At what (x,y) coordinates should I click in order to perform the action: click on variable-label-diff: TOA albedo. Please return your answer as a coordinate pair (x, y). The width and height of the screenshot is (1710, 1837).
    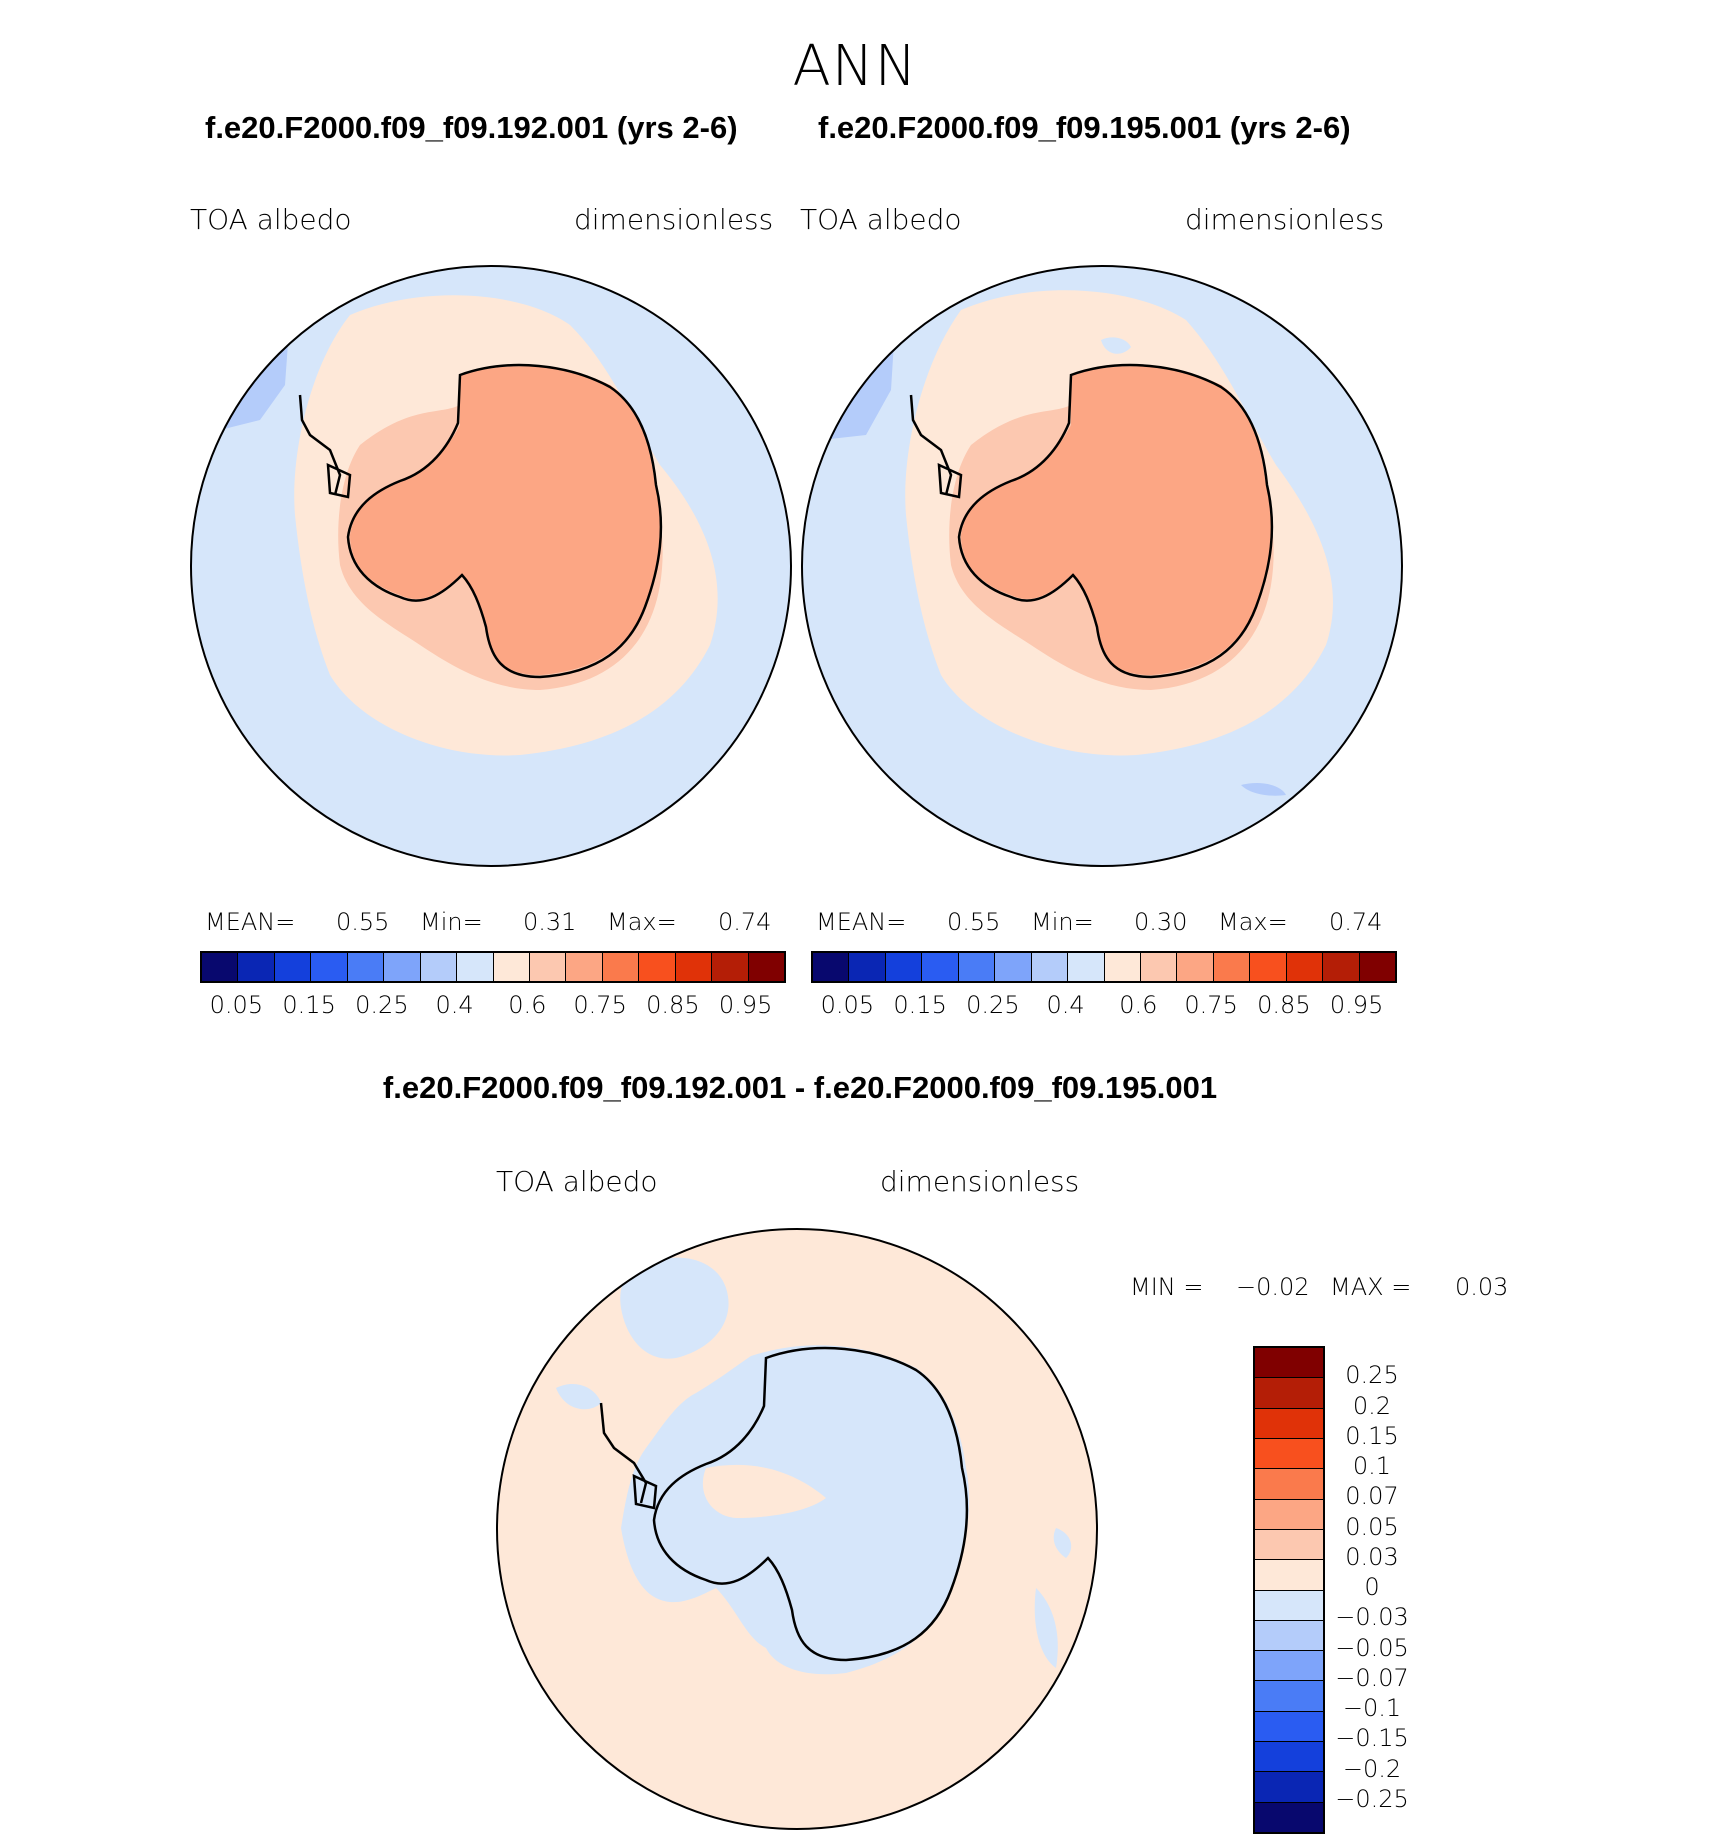
    Looking at the image, I should click on (577, 1181).